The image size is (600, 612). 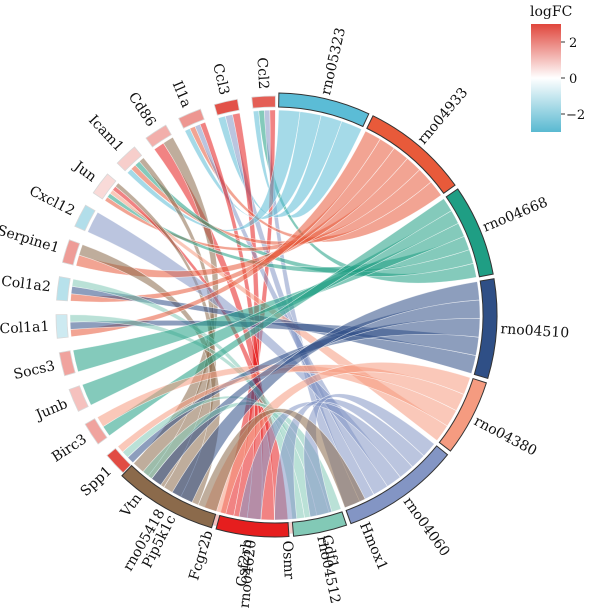 What do you see at coordinates (25, 284) in the screenshot?
I see `gene-label-col1a2: Col1a2` at bounding box center [25, 284].